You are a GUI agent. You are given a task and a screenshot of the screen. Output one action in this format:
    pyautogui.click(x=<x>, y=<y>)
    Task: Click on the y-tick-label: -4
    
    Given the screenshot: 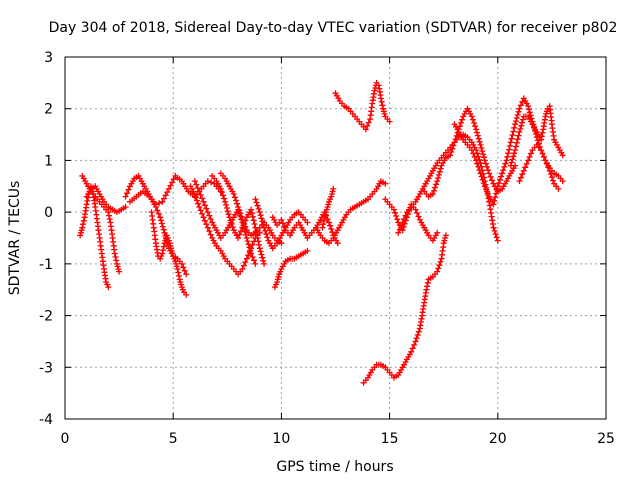 What is the action you would take?
    pyautogui.click(x=46, y=420)
    